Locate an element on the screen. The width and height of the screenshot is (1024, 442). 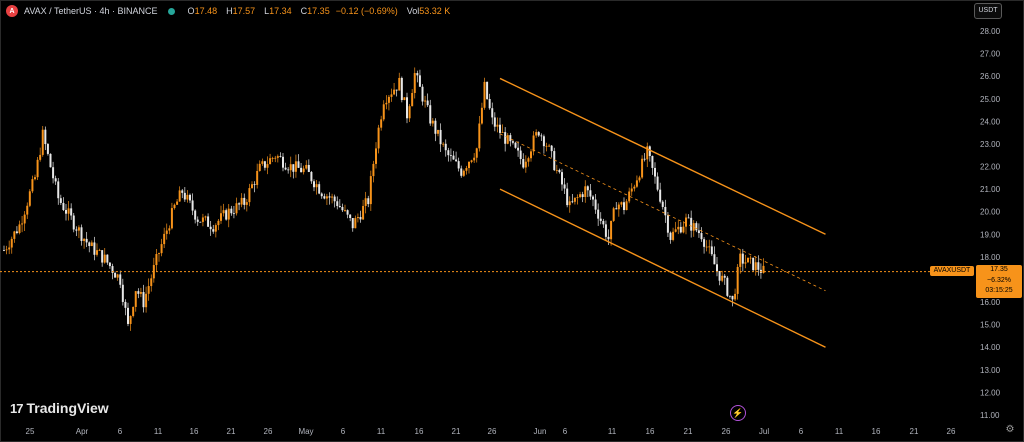
x-tick-label: 6 is located at coordinates (343, 431).